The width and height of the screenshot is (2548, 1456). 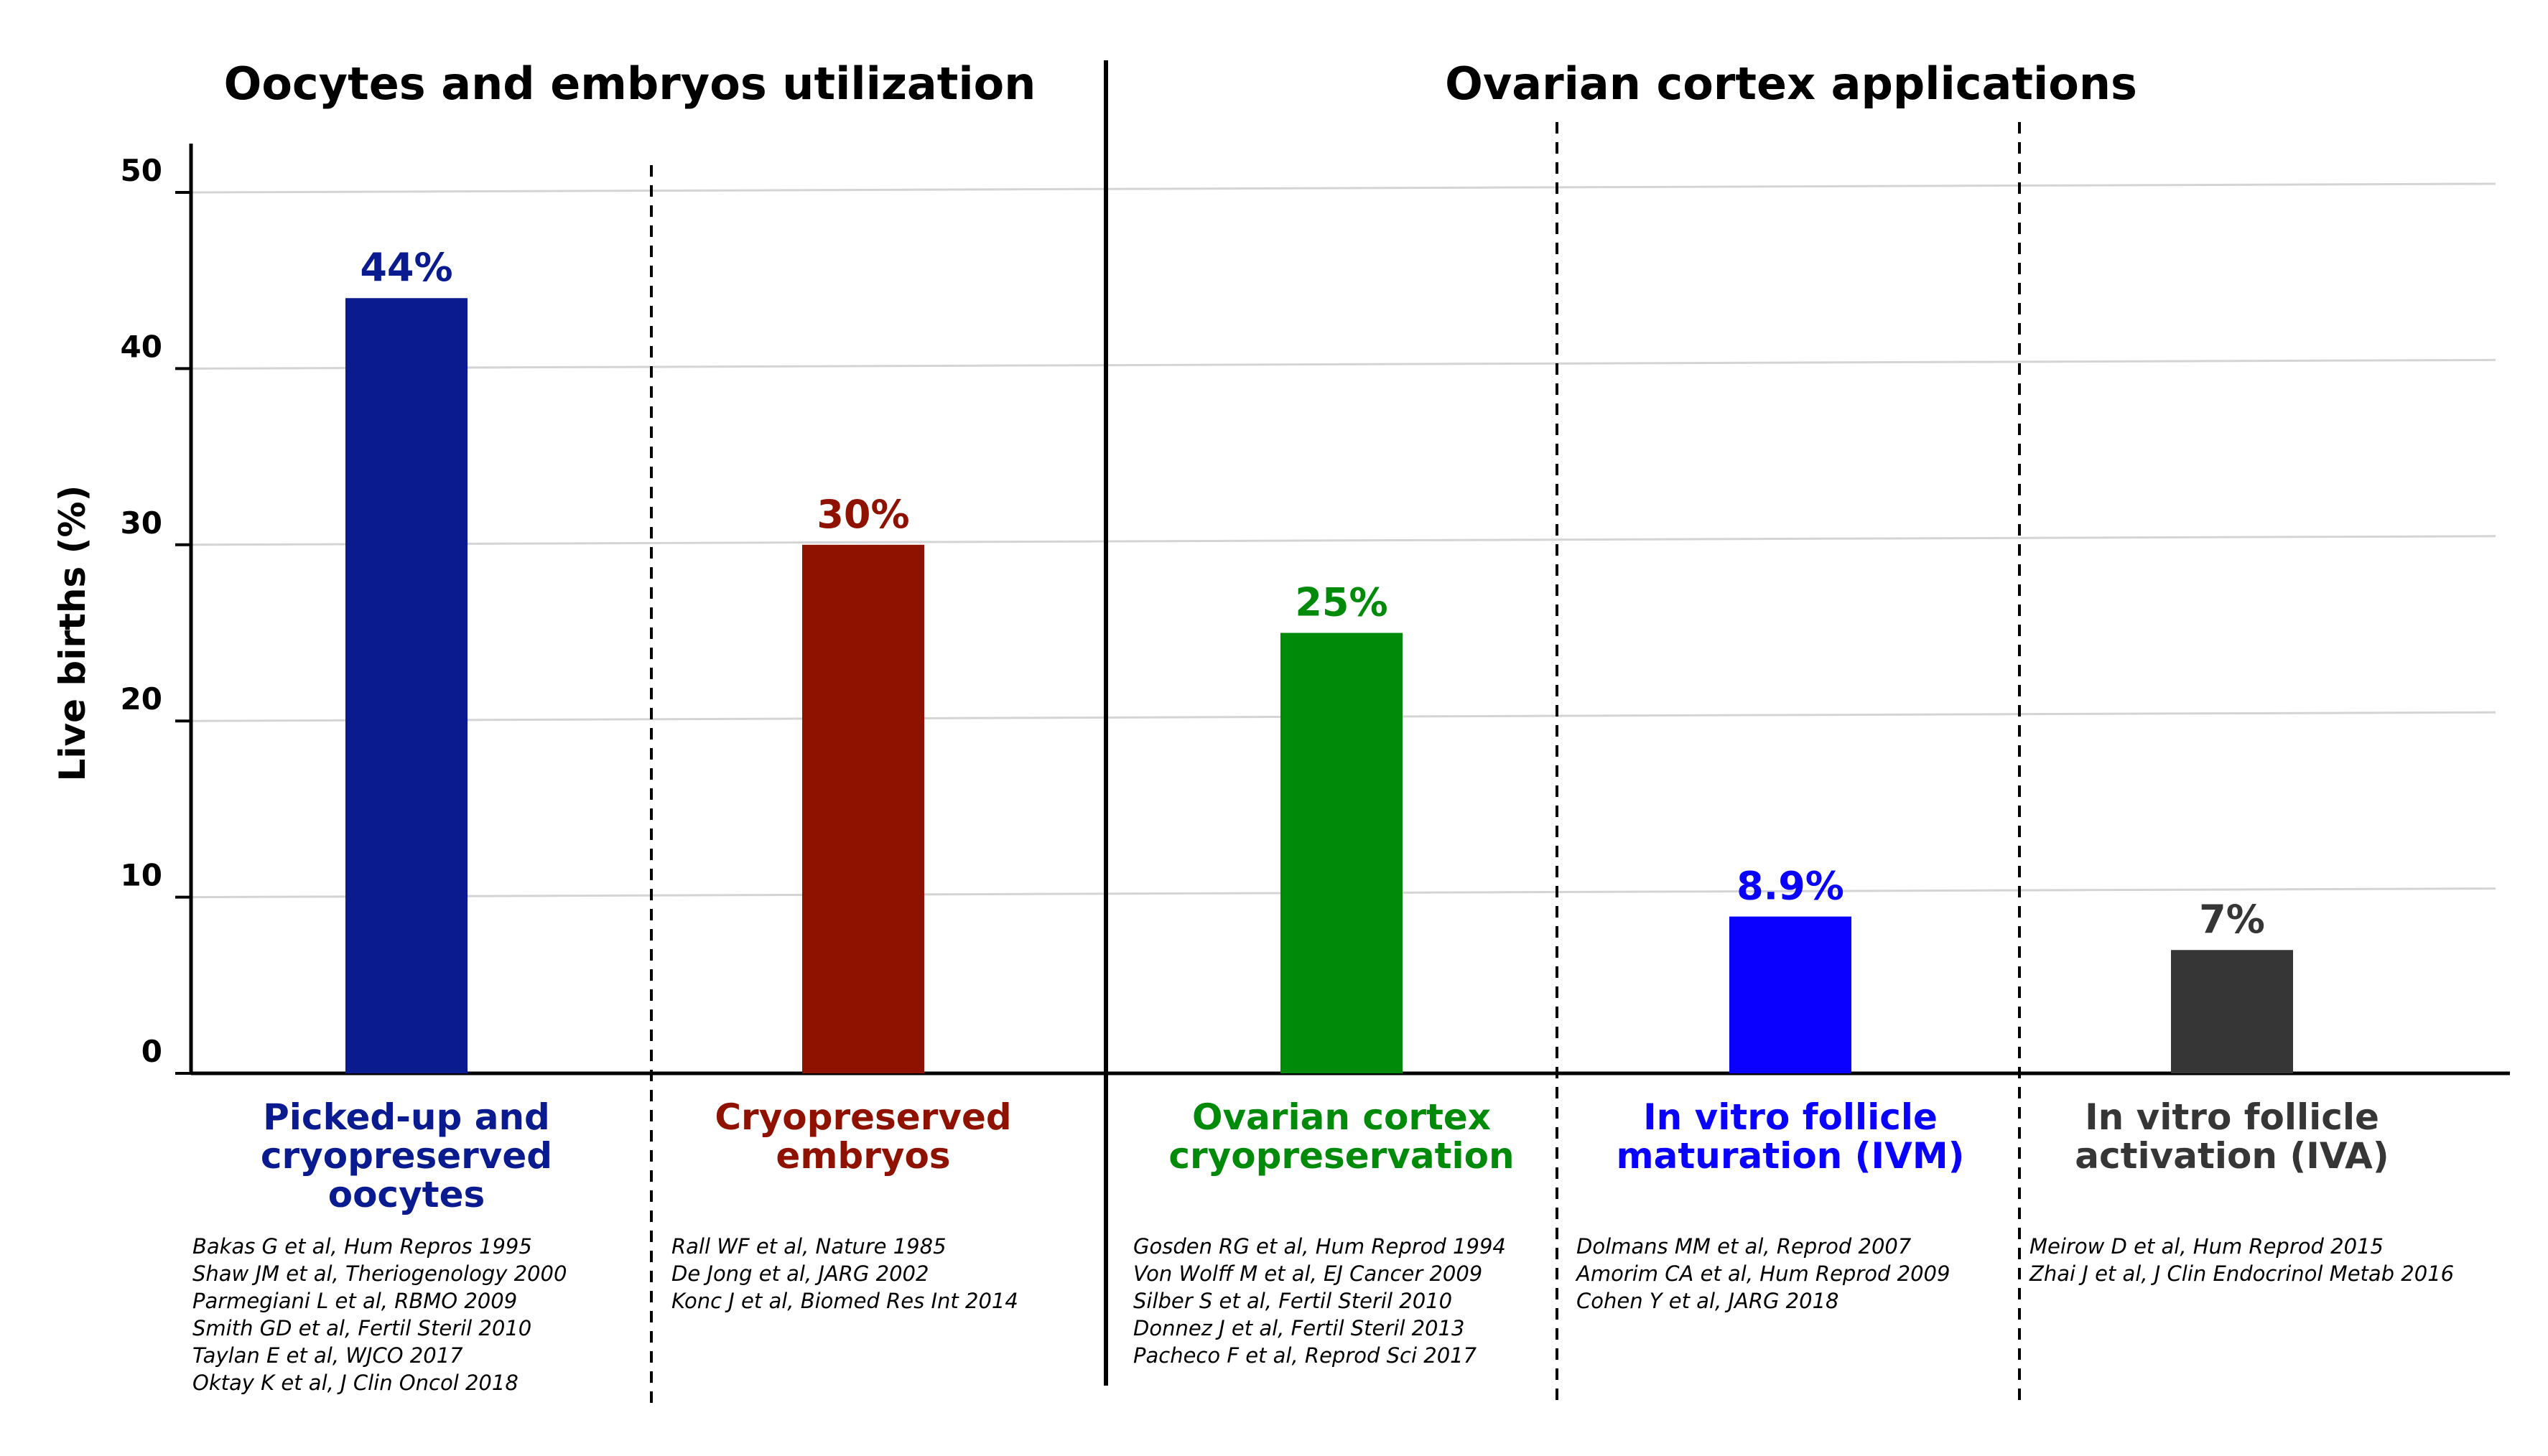 What do you see at coordinates (1305, 1355) in the screenshot?
I see `reference-text: Pacheco F et al, Reprod Sci 2017` at bounding box center [1305, 1355].